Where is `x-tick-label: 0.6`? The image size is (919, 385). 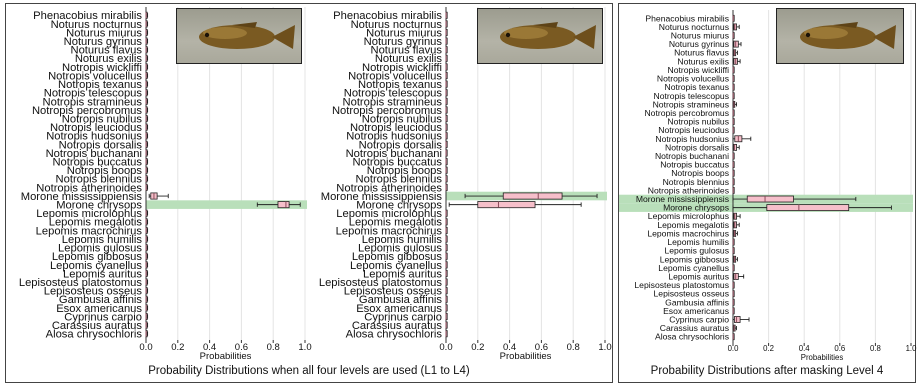
x-tick-label: 0.6 is located at coordinates (839, 348).